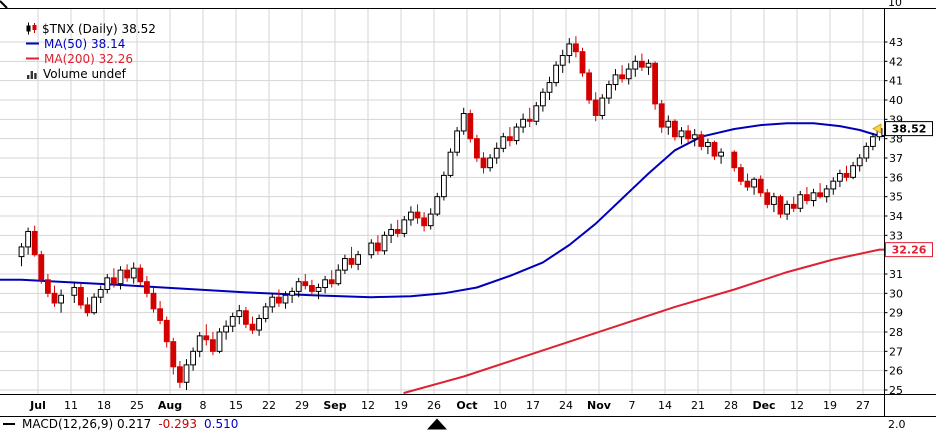 This screenshot has height=430, width=936. What do you see at coordinates (909, 250) in the screenshot?
I see `ma200-price-label: 32.26` at bounding box center [909, 250].